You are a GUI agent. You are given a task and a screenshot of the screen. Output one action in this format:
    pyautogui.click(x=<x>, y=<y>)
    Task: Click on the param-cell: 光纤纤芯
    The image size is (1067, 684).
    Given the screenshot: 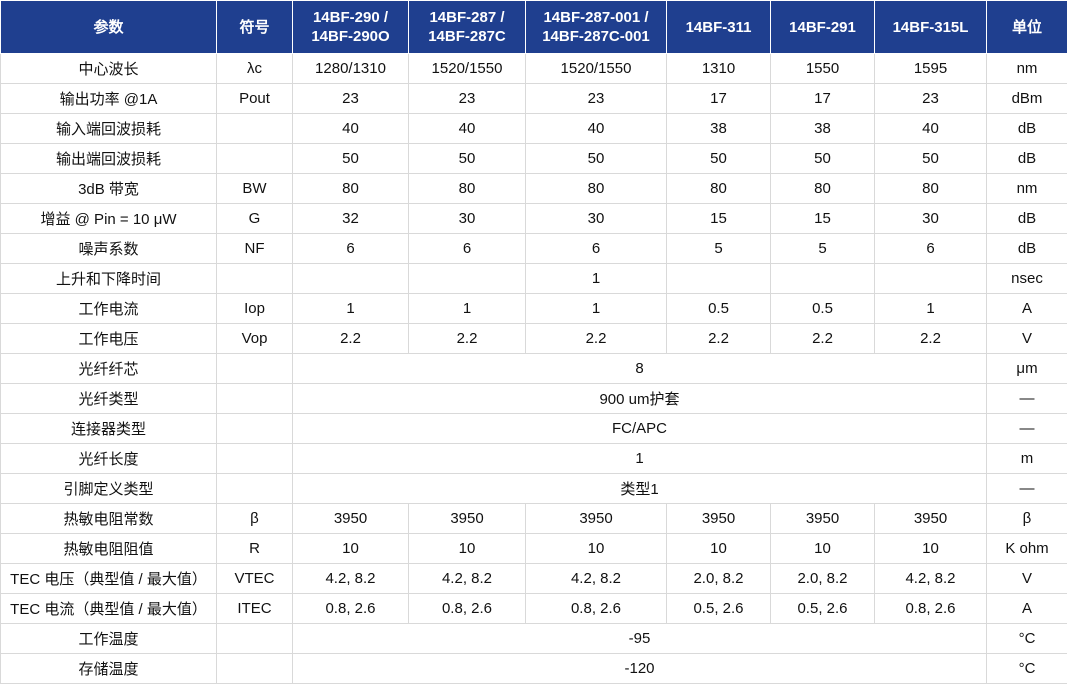 What is the action you would take?
    pyautogui.click(x=109, y=369)
    